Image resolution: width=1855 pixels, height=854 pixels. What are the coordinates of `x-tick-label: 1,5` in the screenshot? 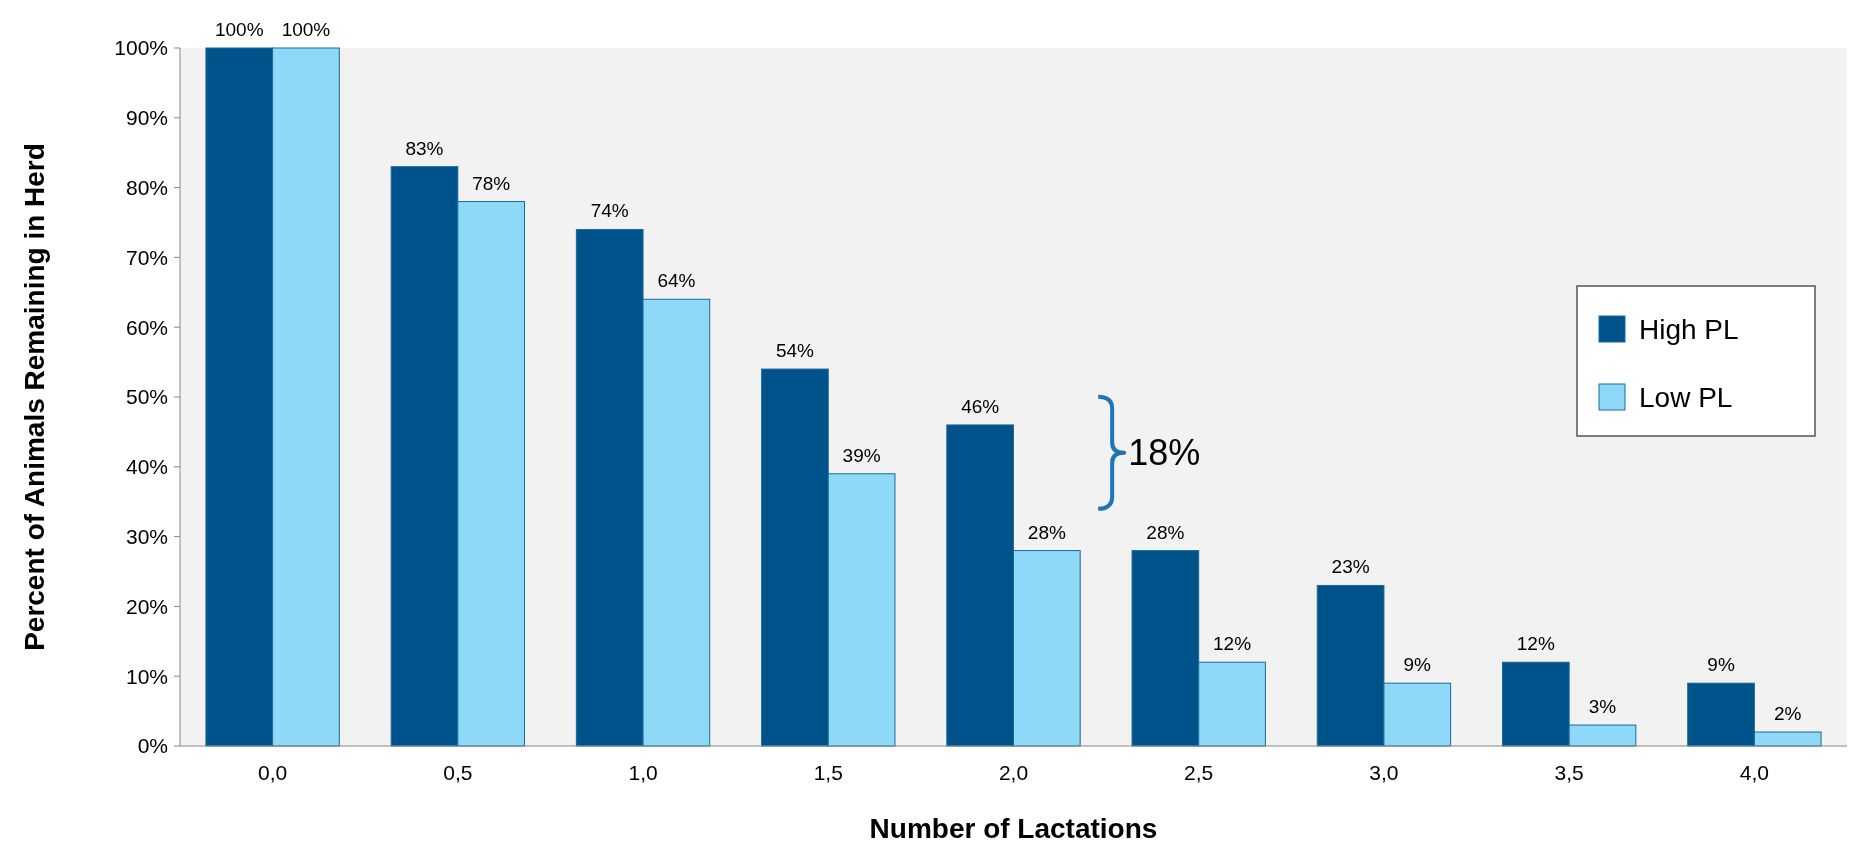 It's located at (828, 772).